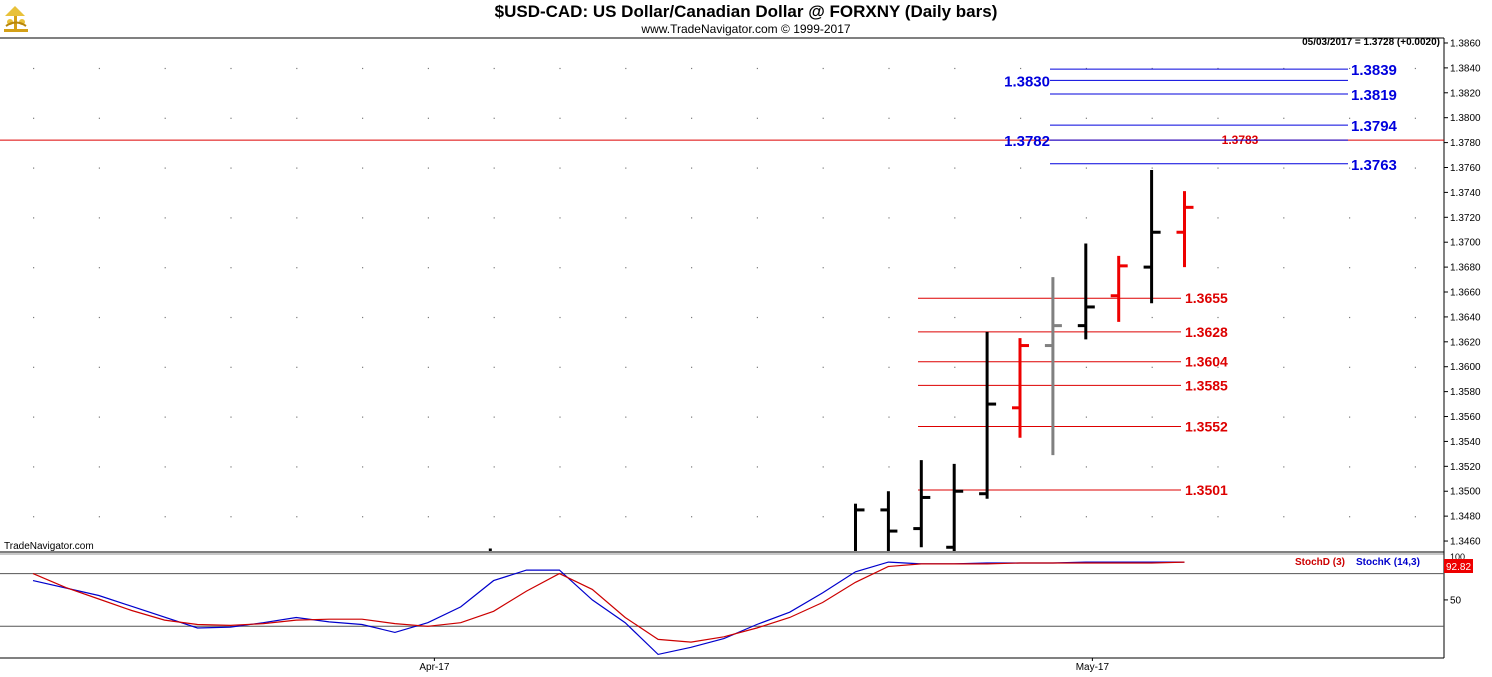  What do you see at coordinates (1093, 667) in the screenshot?
I see `x-tick-label: May-17` at bounding box center [1093, 667].